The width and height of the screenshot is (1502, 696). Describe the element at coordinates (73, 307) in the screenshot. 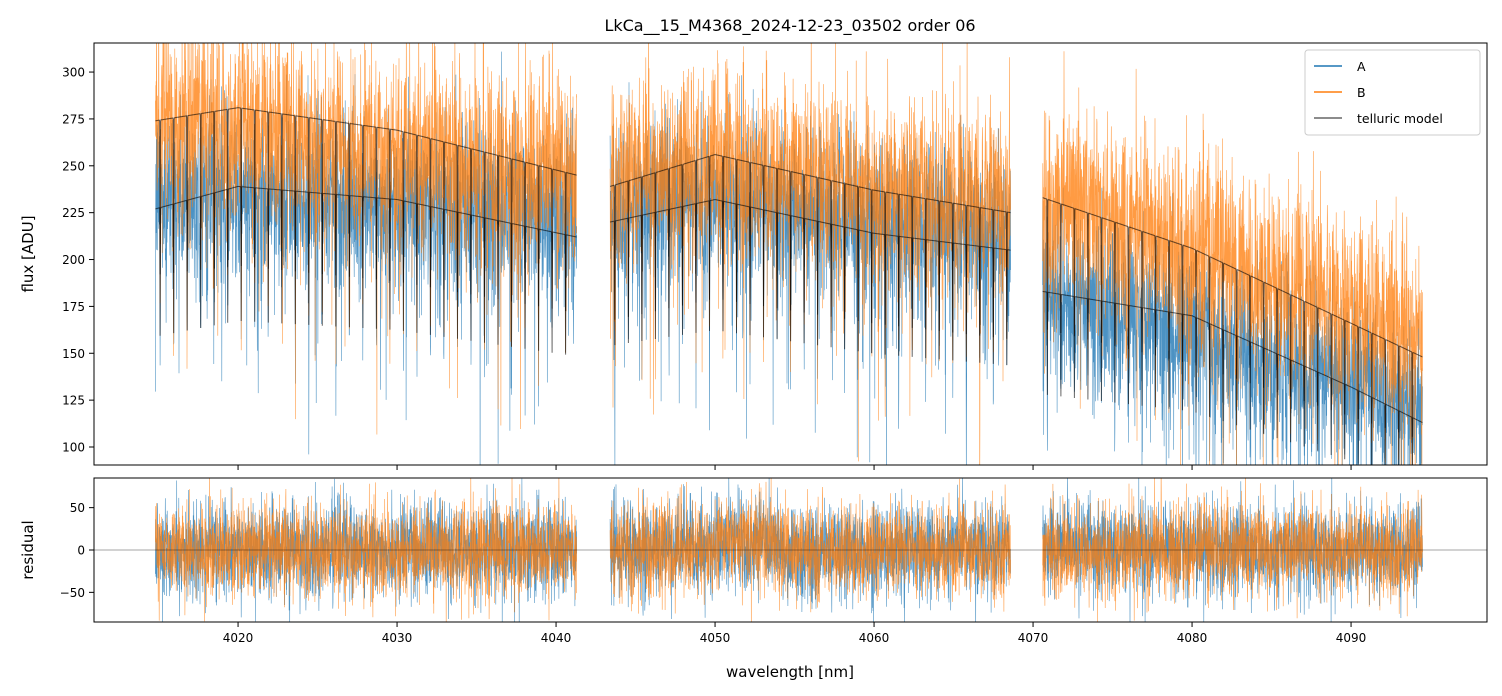

I see `flux-y-tick-label: 175` at that location.